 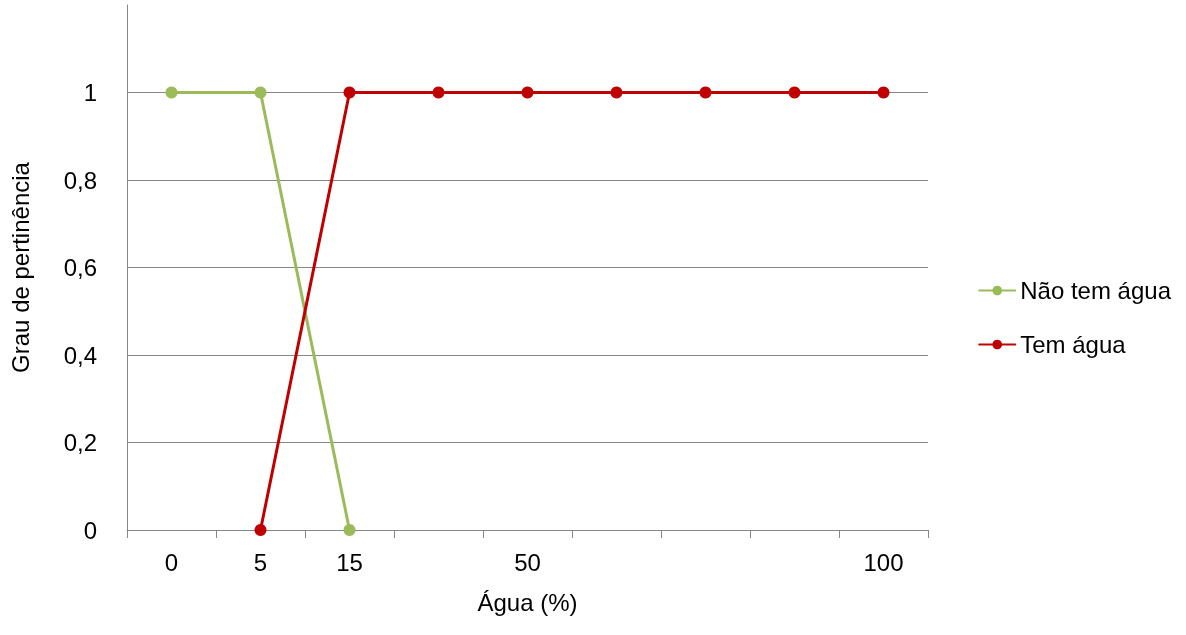 What do you see at coordinates (80, 180) in the screenshot?
I see `y-tick-label: 0,8` at bounding box center [80, 180].